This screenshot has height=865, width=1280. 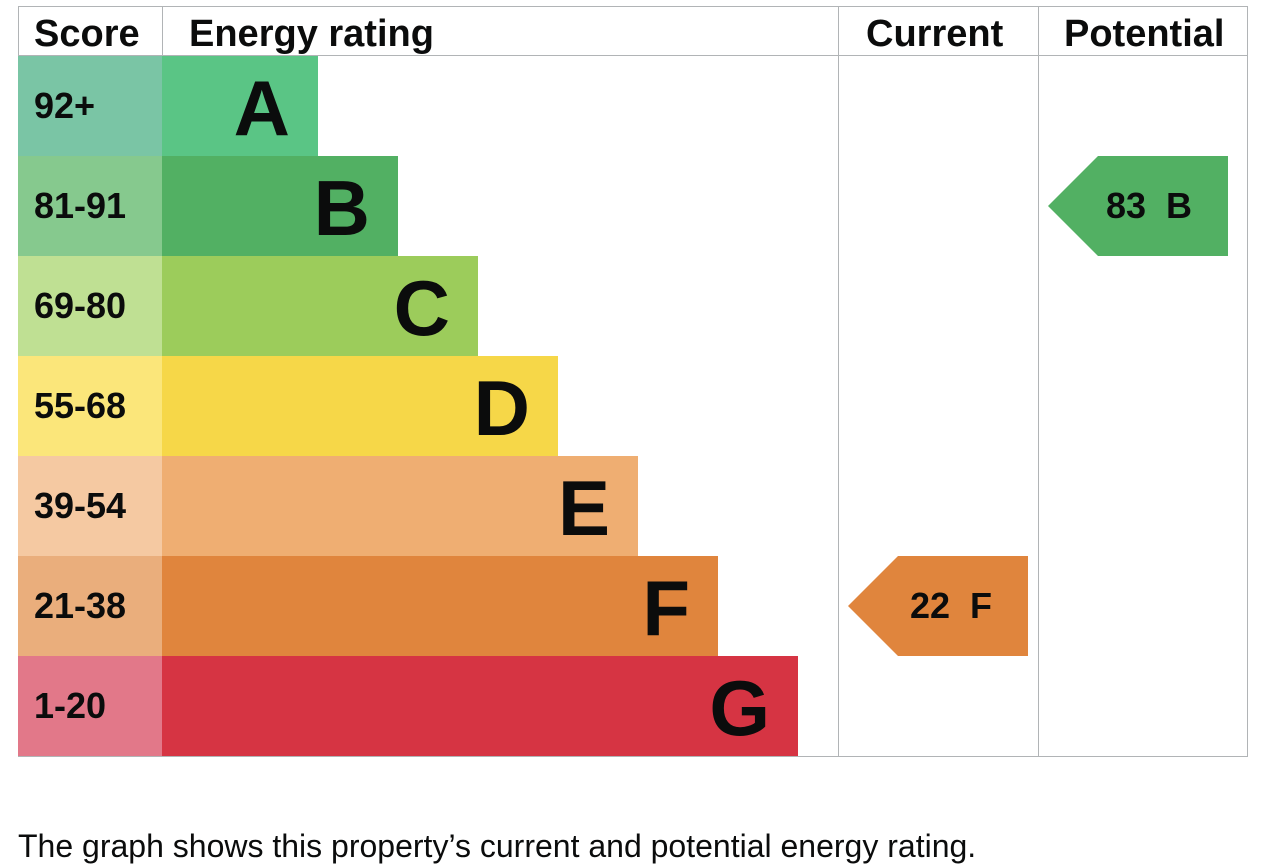 What do you see at coordinates (440, 606) in the screenshot?
I see `band-bar: F` at bounding box center [440, 606].